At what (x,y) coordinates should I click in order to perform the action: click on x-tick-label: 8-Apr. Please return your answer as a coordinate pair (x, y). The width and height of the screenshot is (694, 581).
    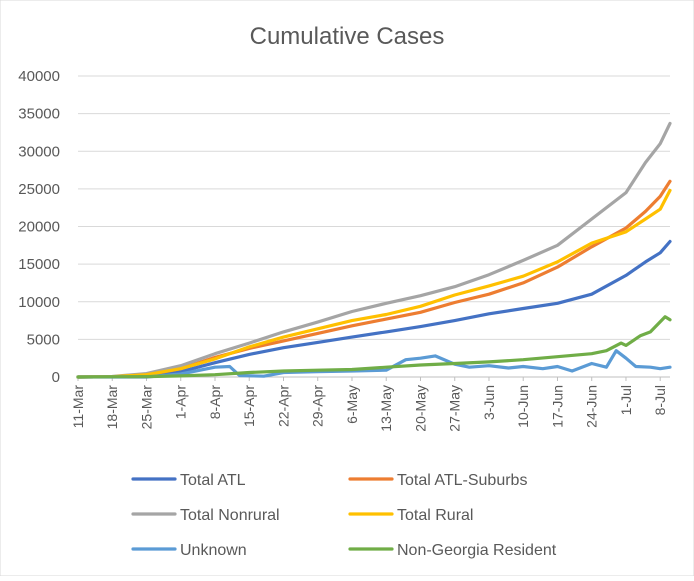
    Looking at the image, I should click on (215, 402).